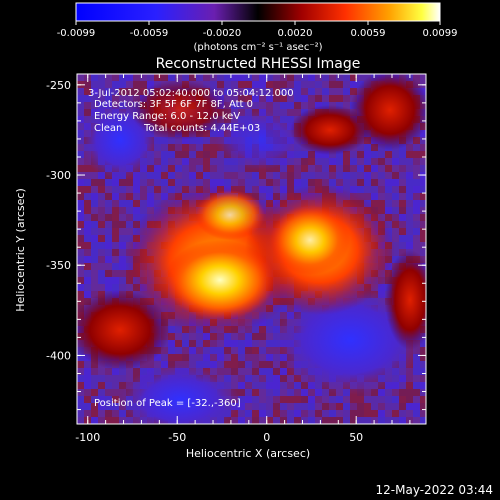  What do you see at coordinates (76, 33) in the screenshot?
I see `colorbar-tick-label: -0.0099` at bounding box center [76, 33].